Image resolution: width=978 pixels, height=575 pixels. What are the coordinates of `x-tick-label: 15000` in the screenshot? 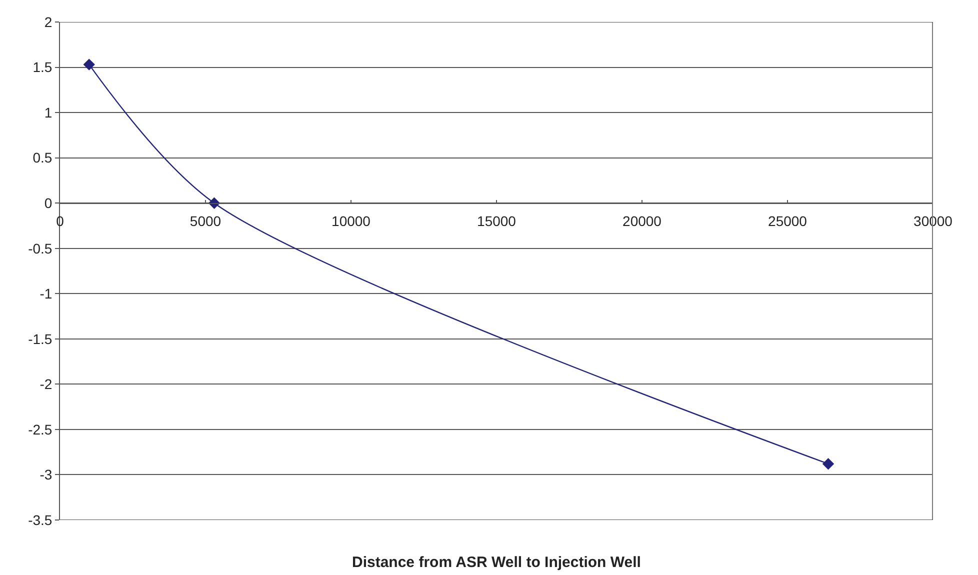 It's located at (496, 220).